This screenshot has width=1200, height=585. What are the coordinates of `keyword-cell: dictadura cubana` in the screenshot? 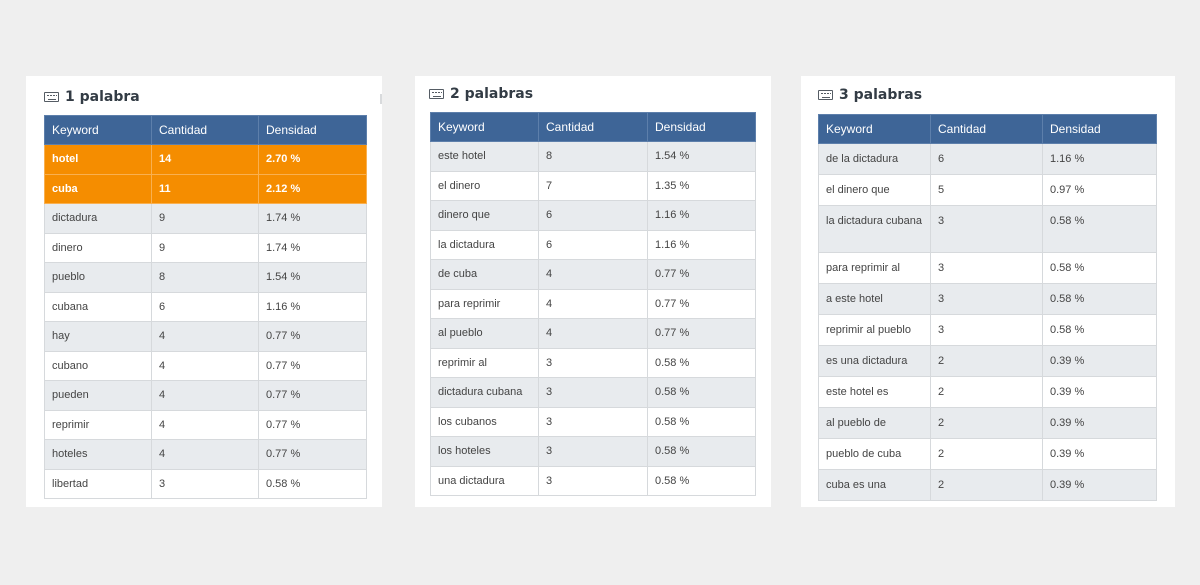 It's located at (484, 392).